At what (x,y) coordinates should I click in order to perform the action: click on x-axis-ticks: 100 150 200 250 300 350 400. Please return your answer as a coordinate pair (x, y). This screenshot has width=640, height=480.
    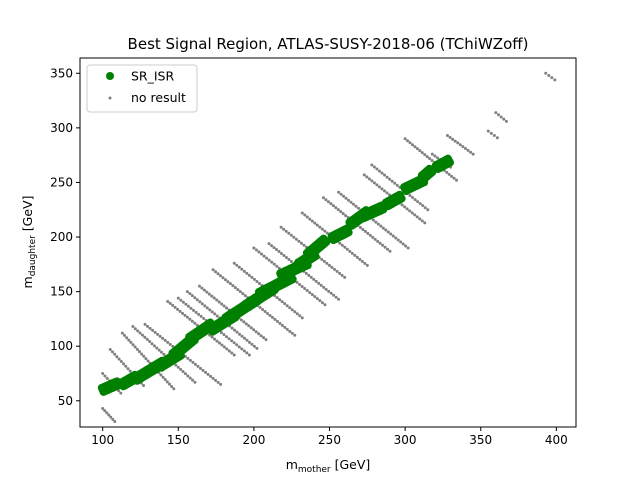
    Looking at the image, I should click on (329, 437).